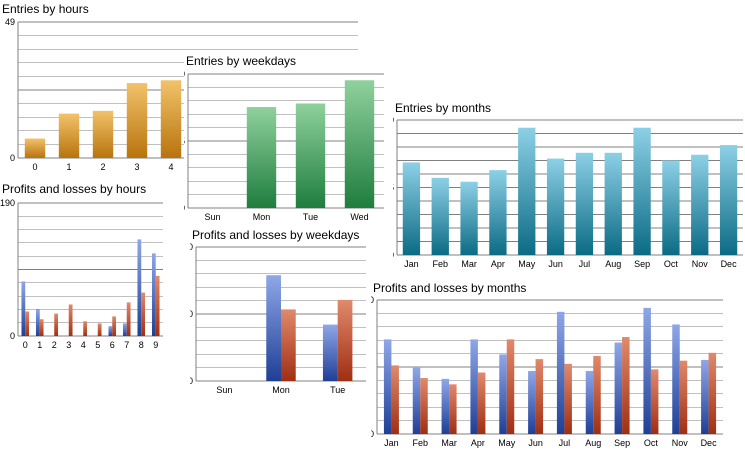 This screenshot has height=453, width=745. What do you see at coordinates (74, 189) in the screenshot?
I see `chart-title: Profits and losses by hours` at bounding box center [74, 189].